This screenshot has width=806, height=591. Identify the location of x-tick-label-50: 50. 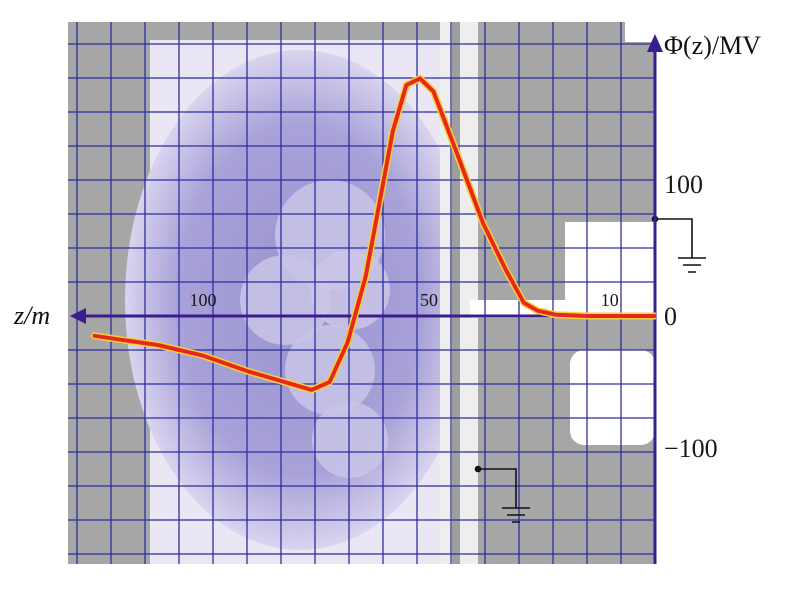
(429, 300).